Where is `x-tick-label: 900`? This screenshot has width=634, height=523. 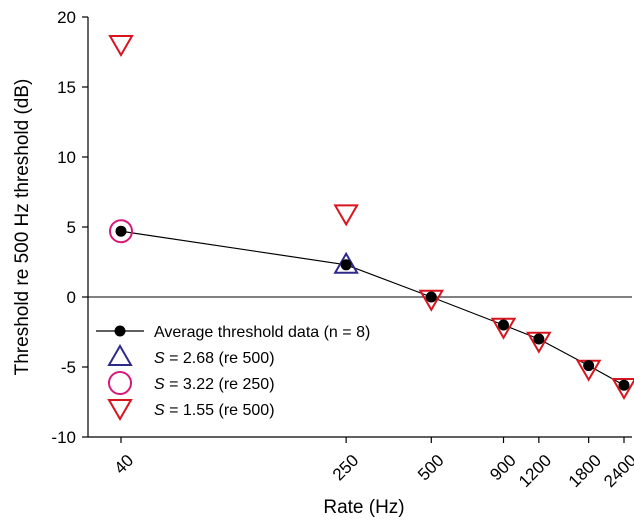
x-tick-label: 900 is located at coordinates (502, 467).